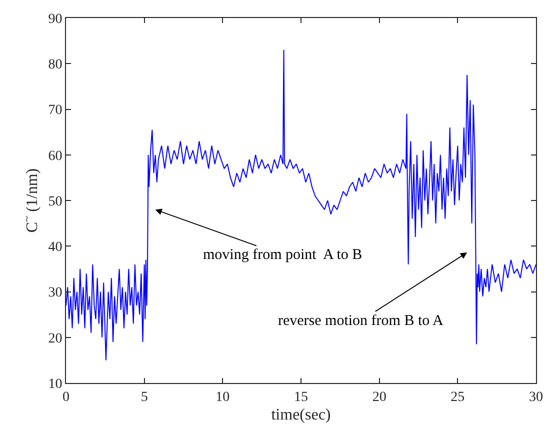 This screenshot has width=557, height=436. What do you see at coordinates (301, 397) in the screenshot?
I see `x-tick-label: 15` at bounding box center [301, 397].